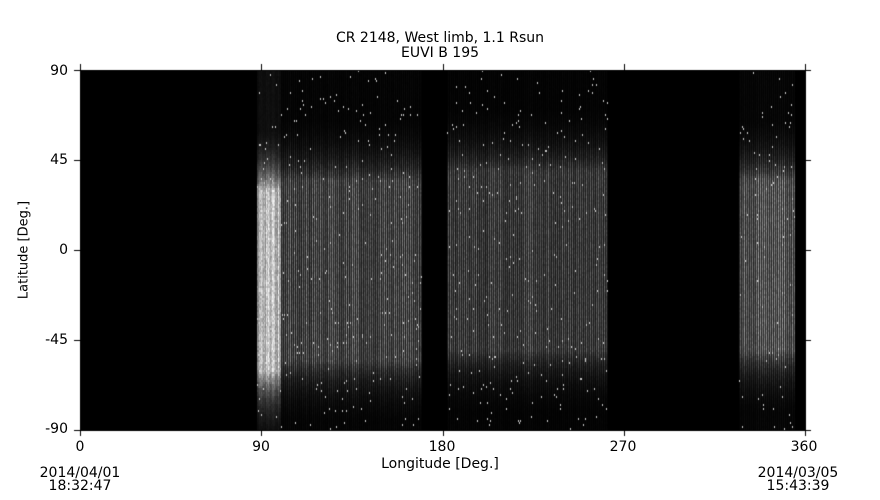  Describe the element at coordinates (80, 447) in the screenshot. I see `x-tick-label: 0` at that location.